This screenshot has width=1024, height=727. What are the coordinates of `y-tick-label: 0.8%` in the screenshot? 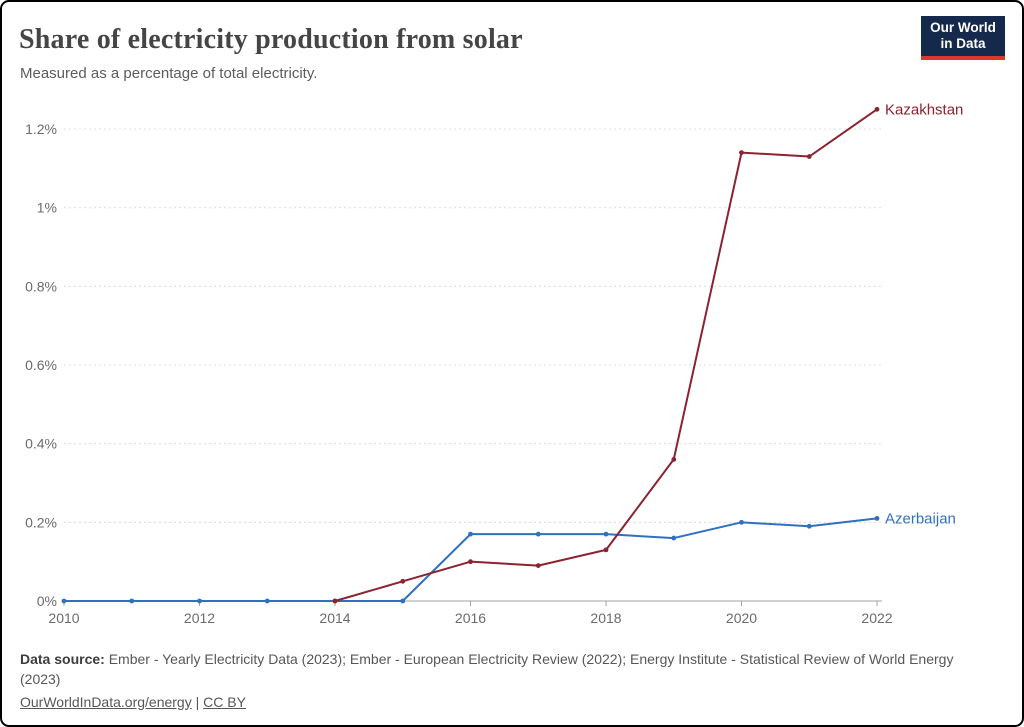 It's located at (41, 286).